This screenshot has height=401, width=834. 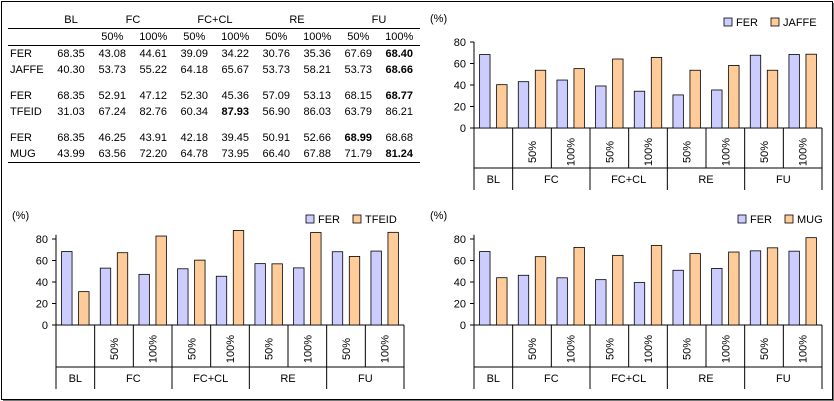 What do you see at coordinates (112, 138) in the screenshot?
I see `table-cell: 46.25` at bounding box center [112, 138].